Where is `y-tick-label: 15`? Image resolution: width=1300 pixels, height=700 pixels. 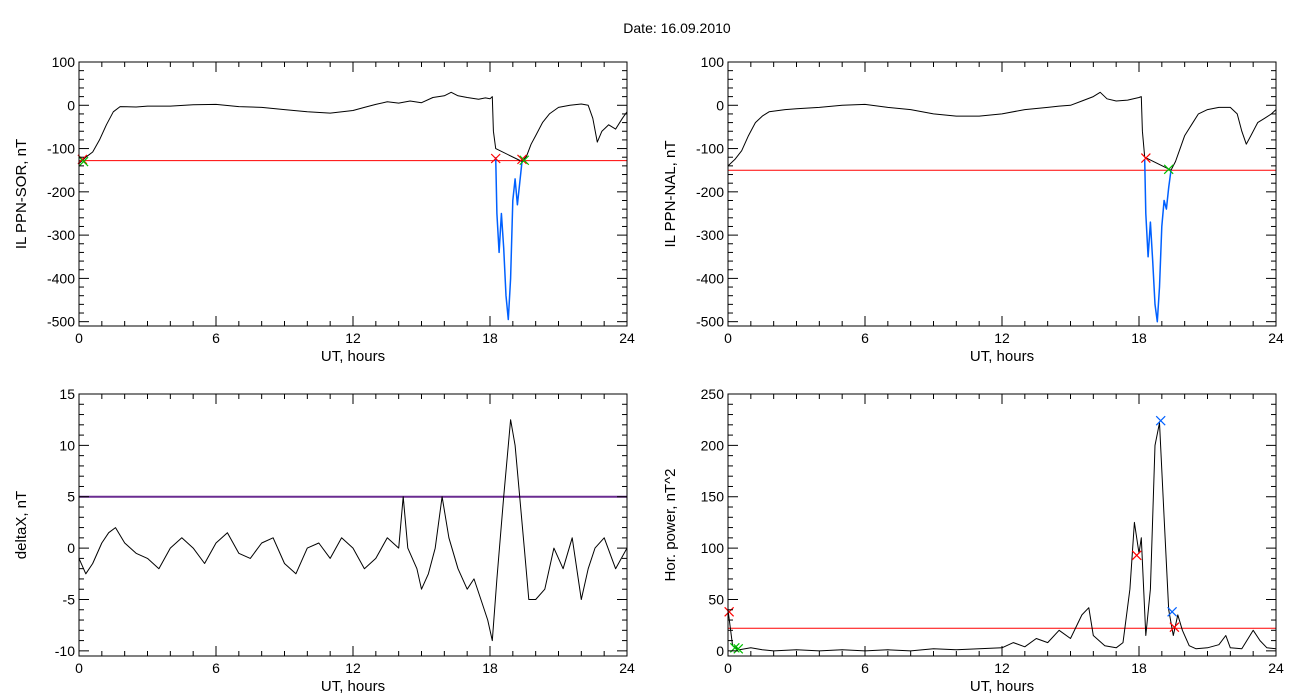 y-tick-label: 15 is located at coordinates (67, 394).